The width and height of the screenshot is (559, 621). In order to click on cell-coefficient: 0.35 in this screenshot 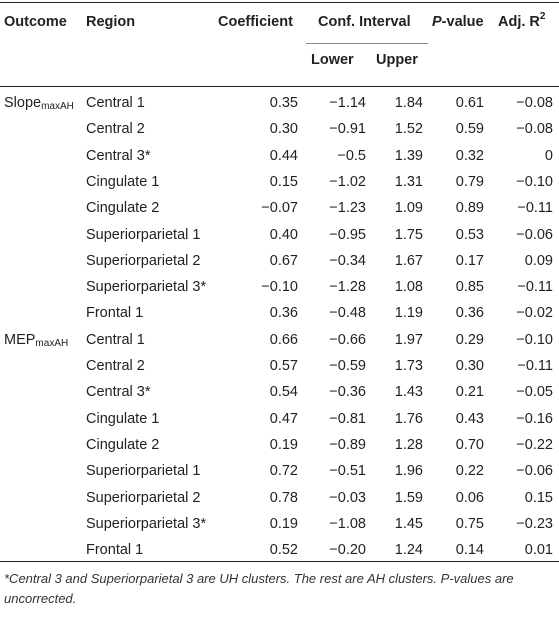, I will do `click(283, 103)`.